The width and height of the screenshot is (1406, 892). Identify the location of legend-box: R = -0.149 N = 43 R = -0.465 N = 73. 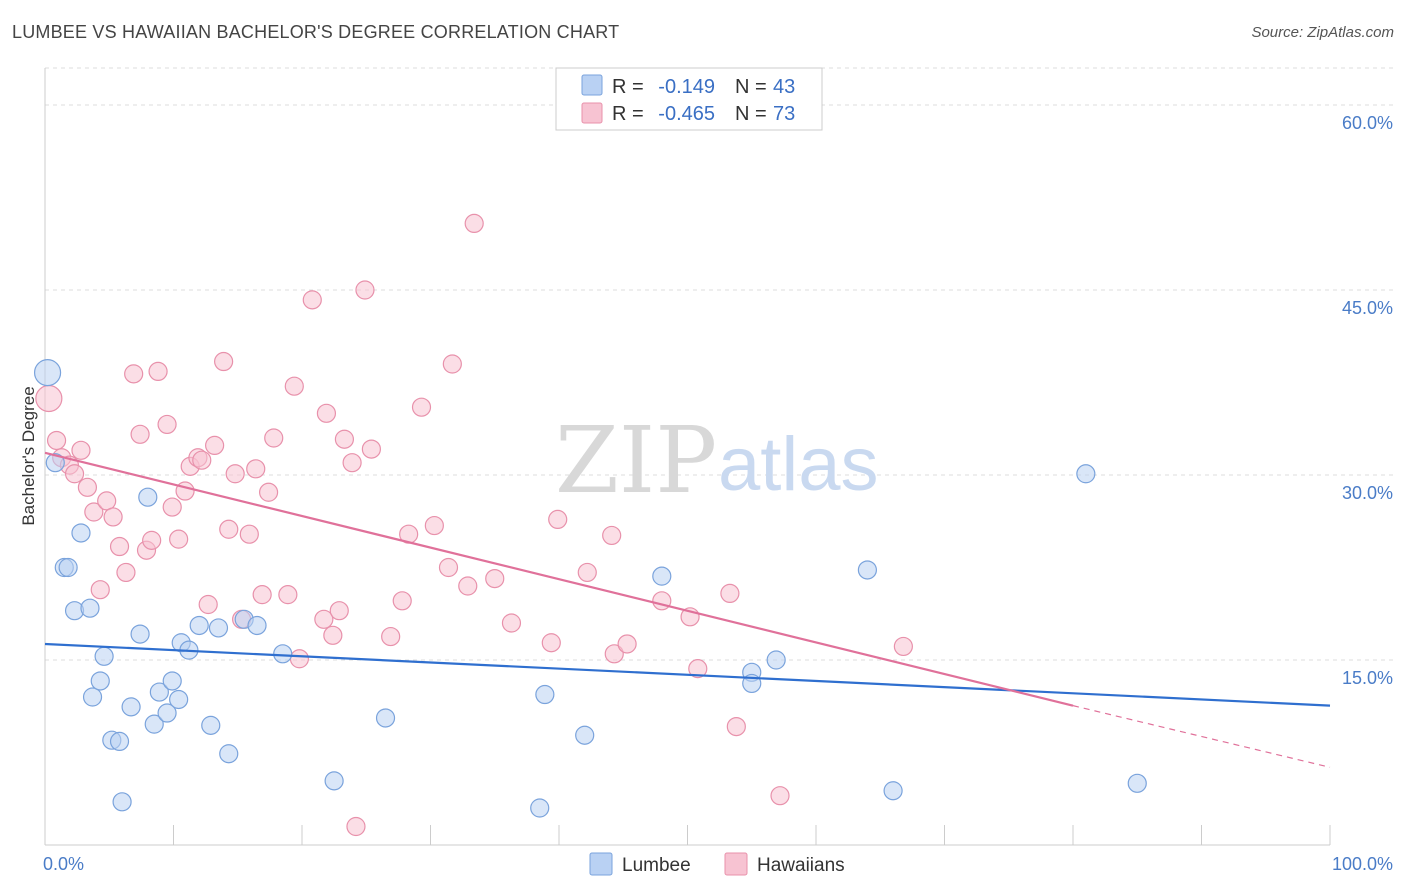
(689, 99).